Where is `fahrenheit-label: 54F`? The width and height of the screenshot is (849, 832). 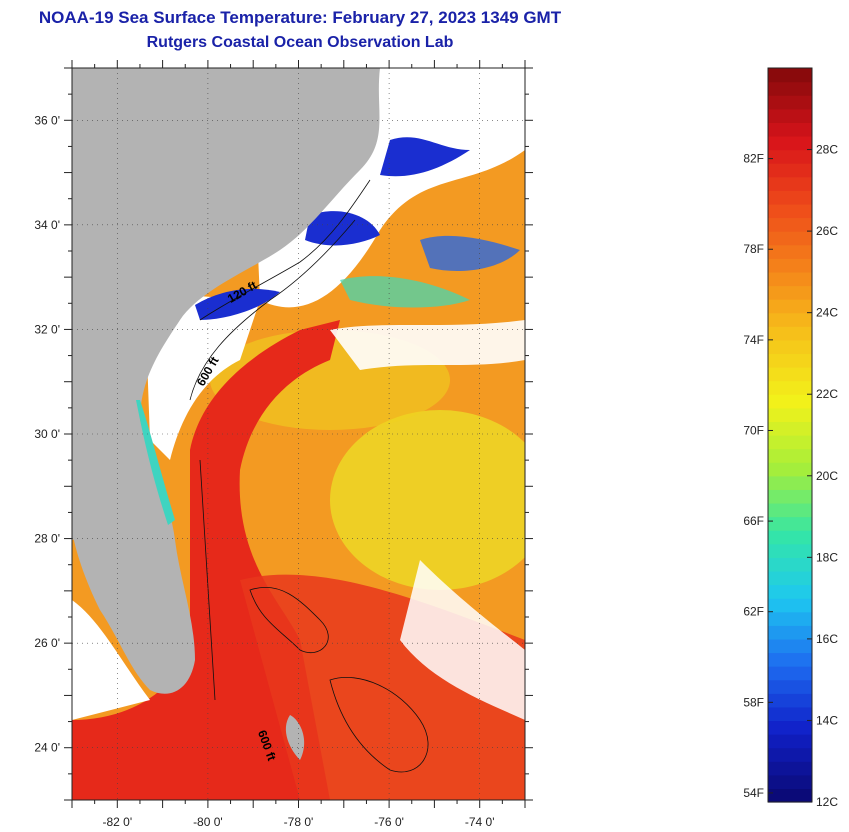
fahrenheit-label: 54F is located at coordinates (753, 793).